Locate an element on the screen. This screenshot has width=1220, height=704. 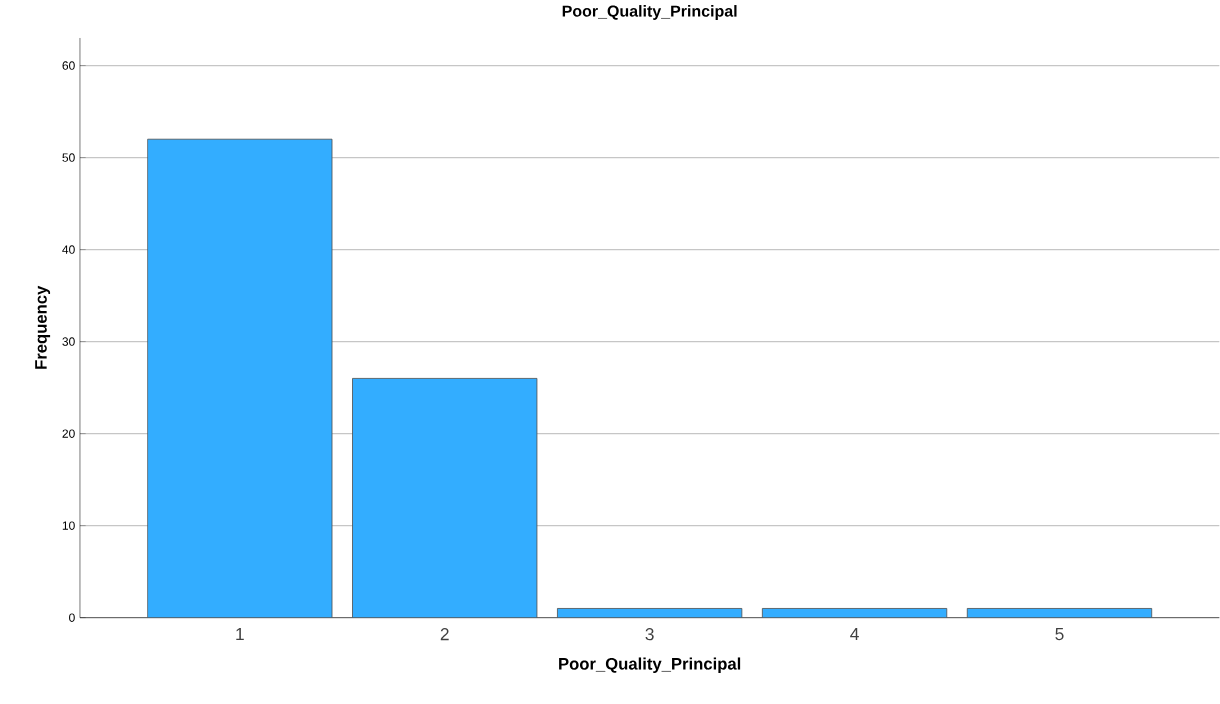
x-tick-label: 4 is located at coordinates (854, 634).